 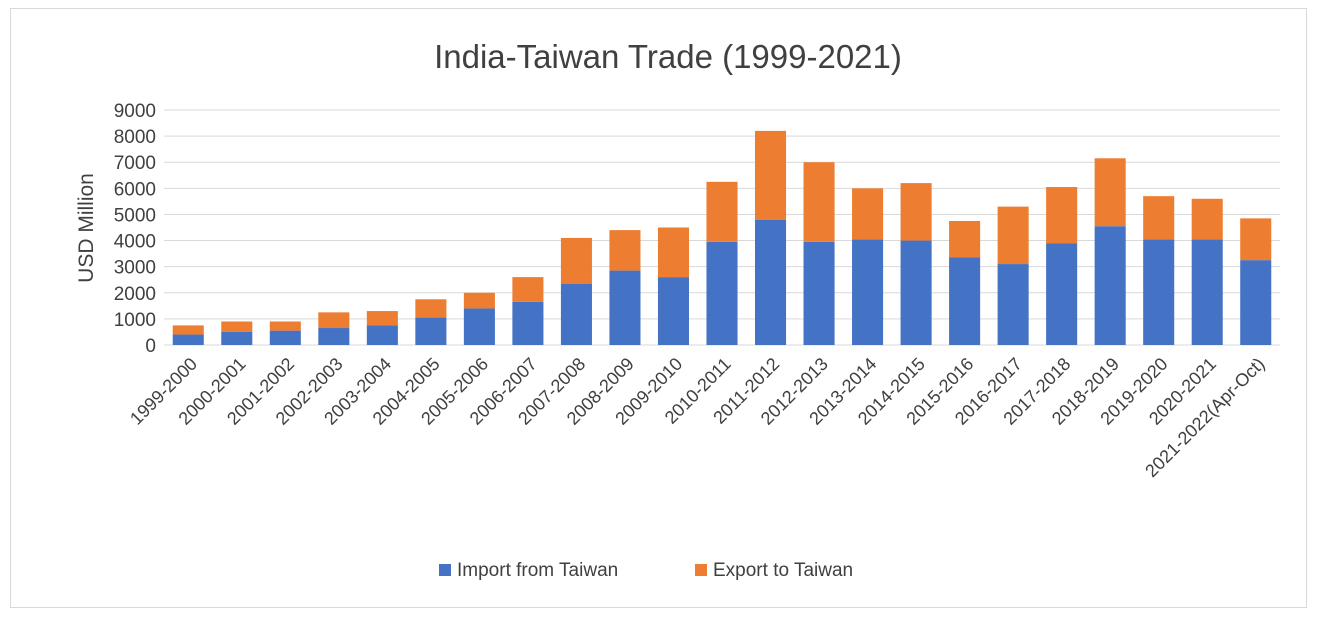 What do you see at coordinates (135, 215) in the screenshot?
I see `y-tick-label: 5000` at bounding box center [135, 215].